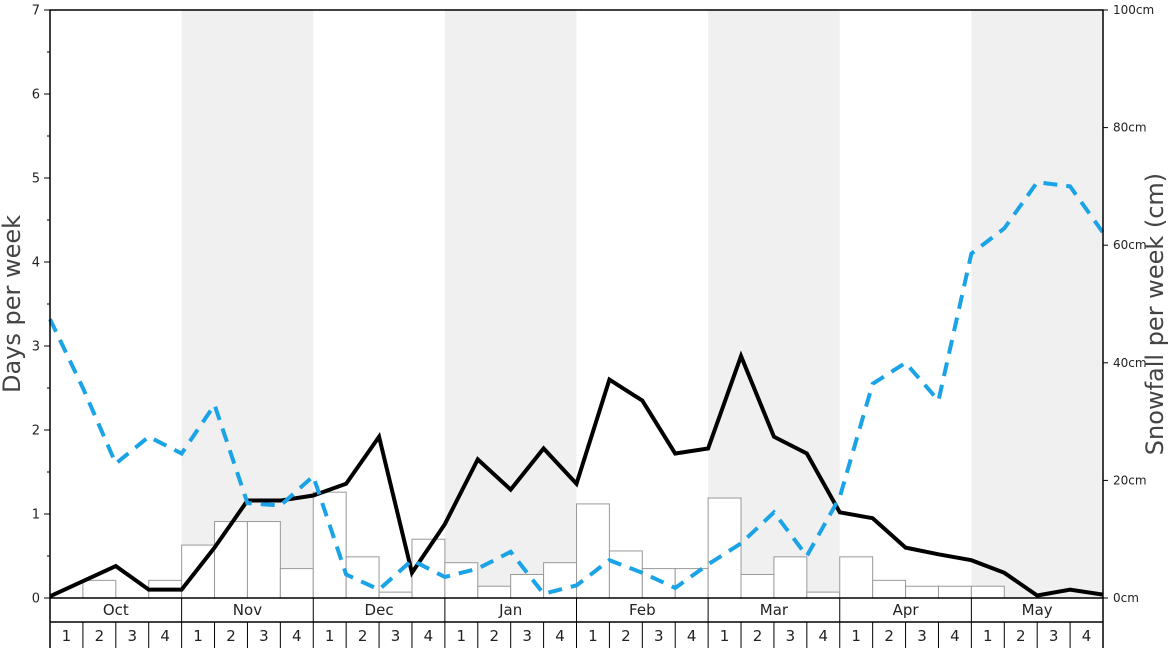 This screenshot has width=1168, height=648. I want to click on left-tick-label: 4, so click(36, 263).